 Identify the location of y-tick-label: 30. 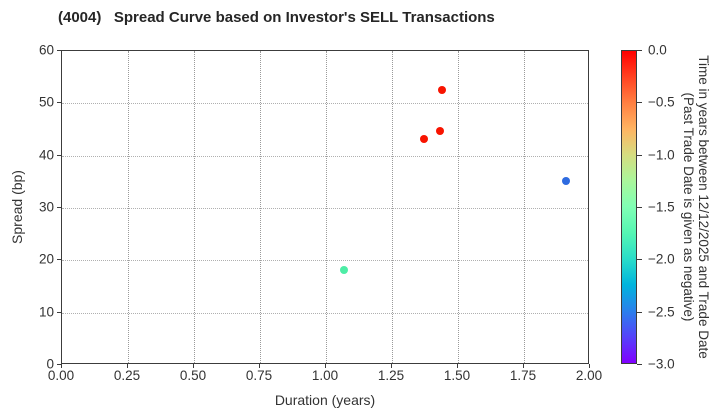
(46, 207).